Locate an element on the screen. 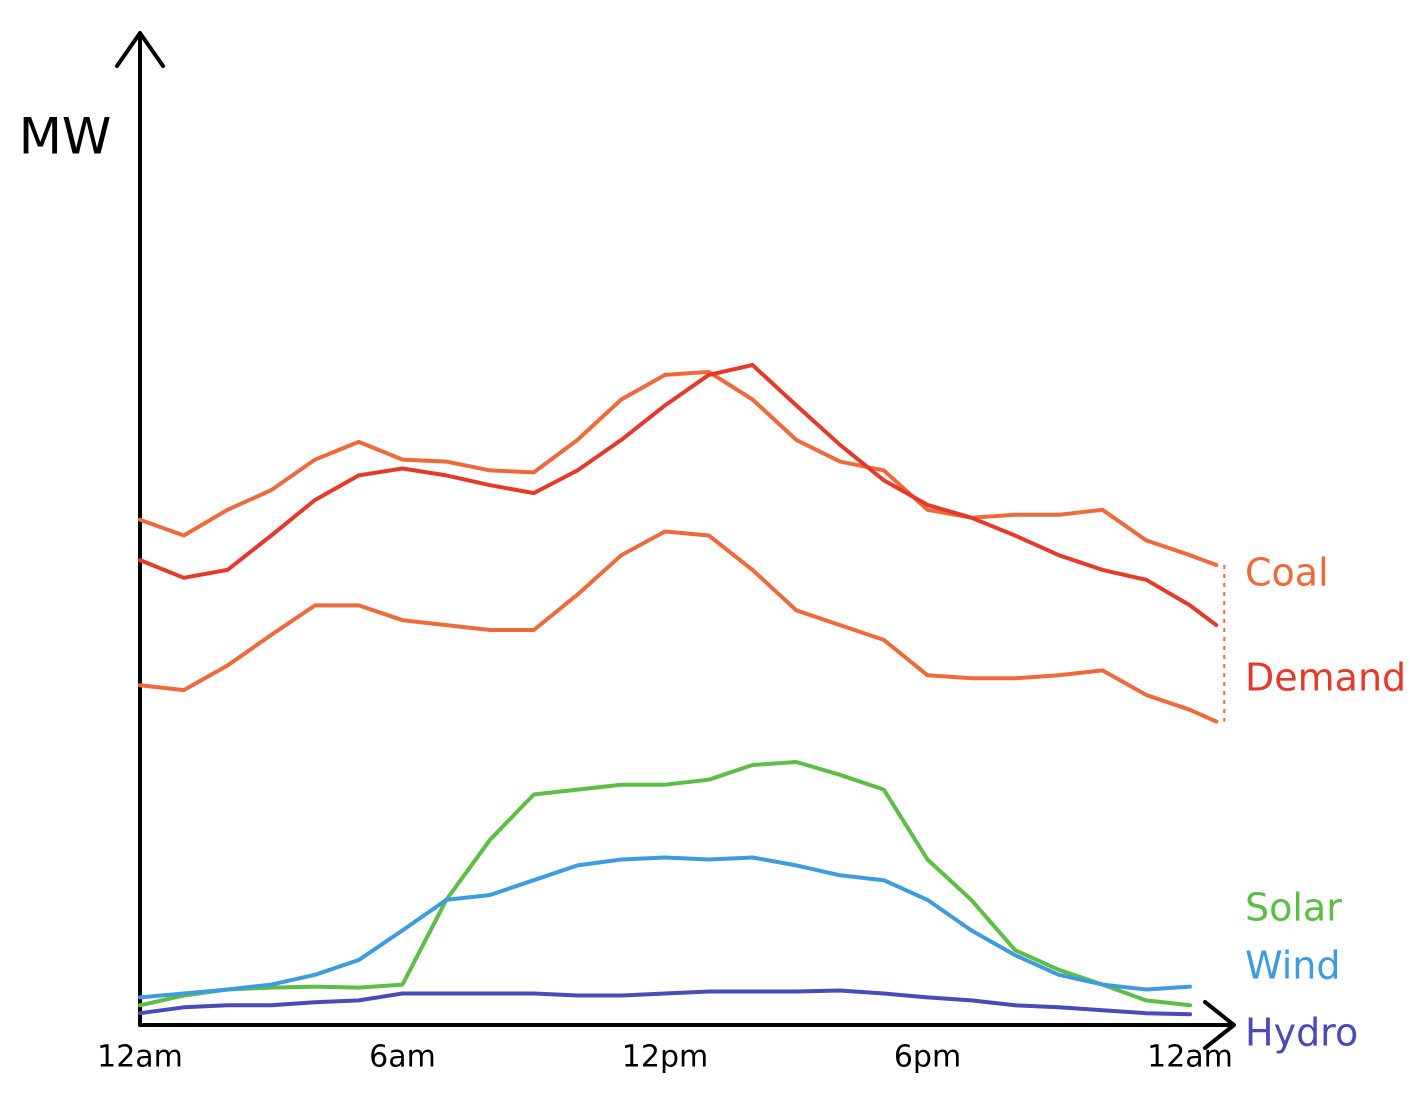  legend-label: Solar is located at coordinates (1293, 908).